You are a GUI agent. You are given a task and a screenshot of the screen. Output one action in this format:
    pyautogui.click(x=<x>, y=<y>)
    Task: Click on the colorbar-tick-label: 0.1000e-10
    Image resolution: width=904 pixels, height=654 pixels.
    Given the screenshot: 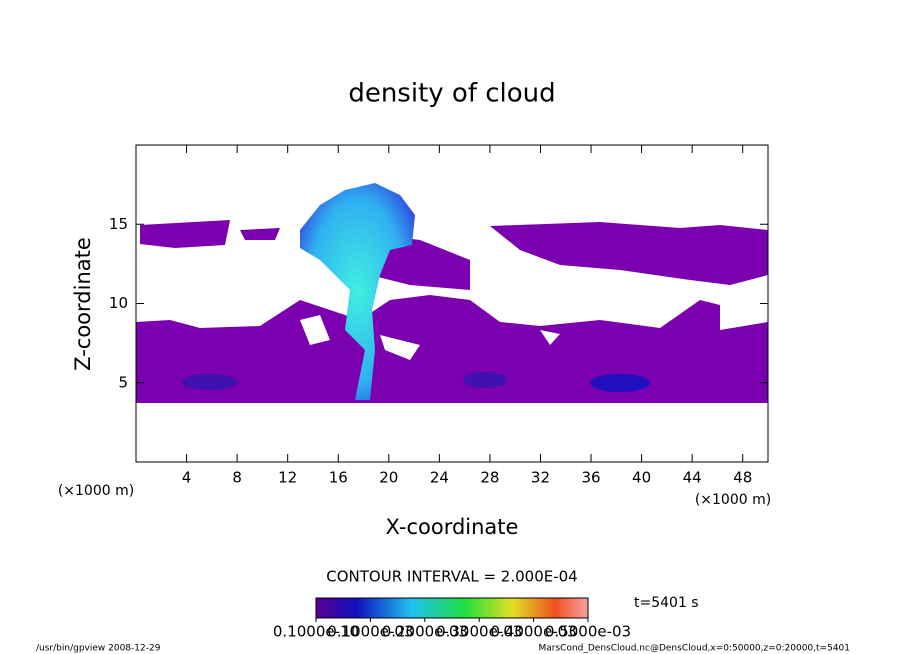 What is the action you would take?
    pyautogui.click(x=316, y=632)
    